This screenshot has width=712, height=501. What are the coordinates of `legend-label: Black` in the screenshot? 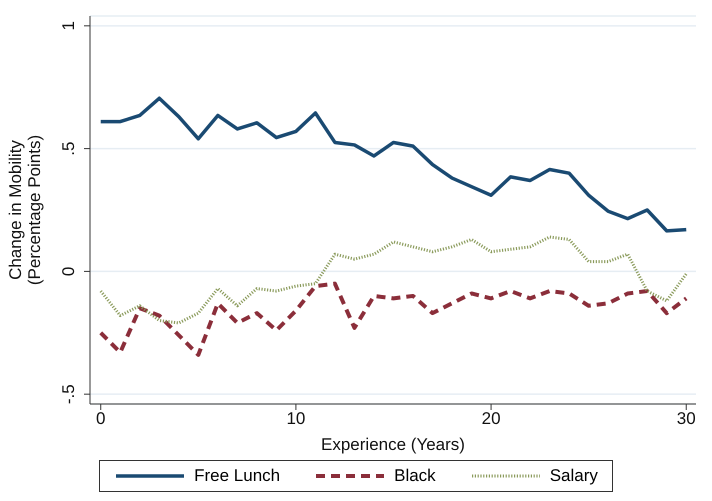 It's located at (415, 476).